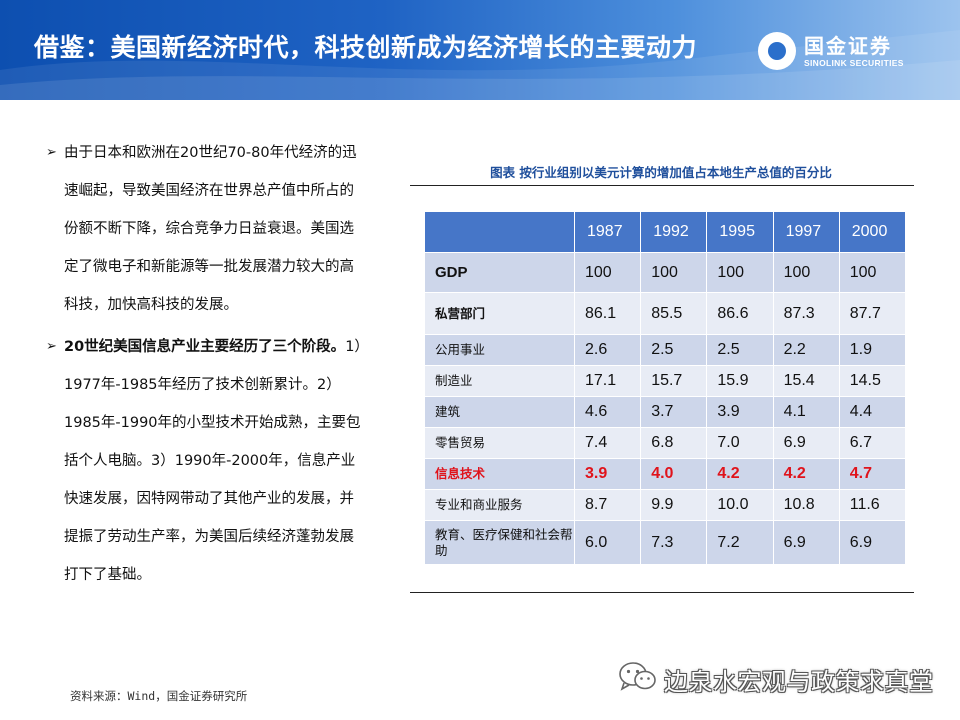 The image size is (960, 720). I want to click on watermark: 边泉水宏观与政策求真堂, so click(774, 678).